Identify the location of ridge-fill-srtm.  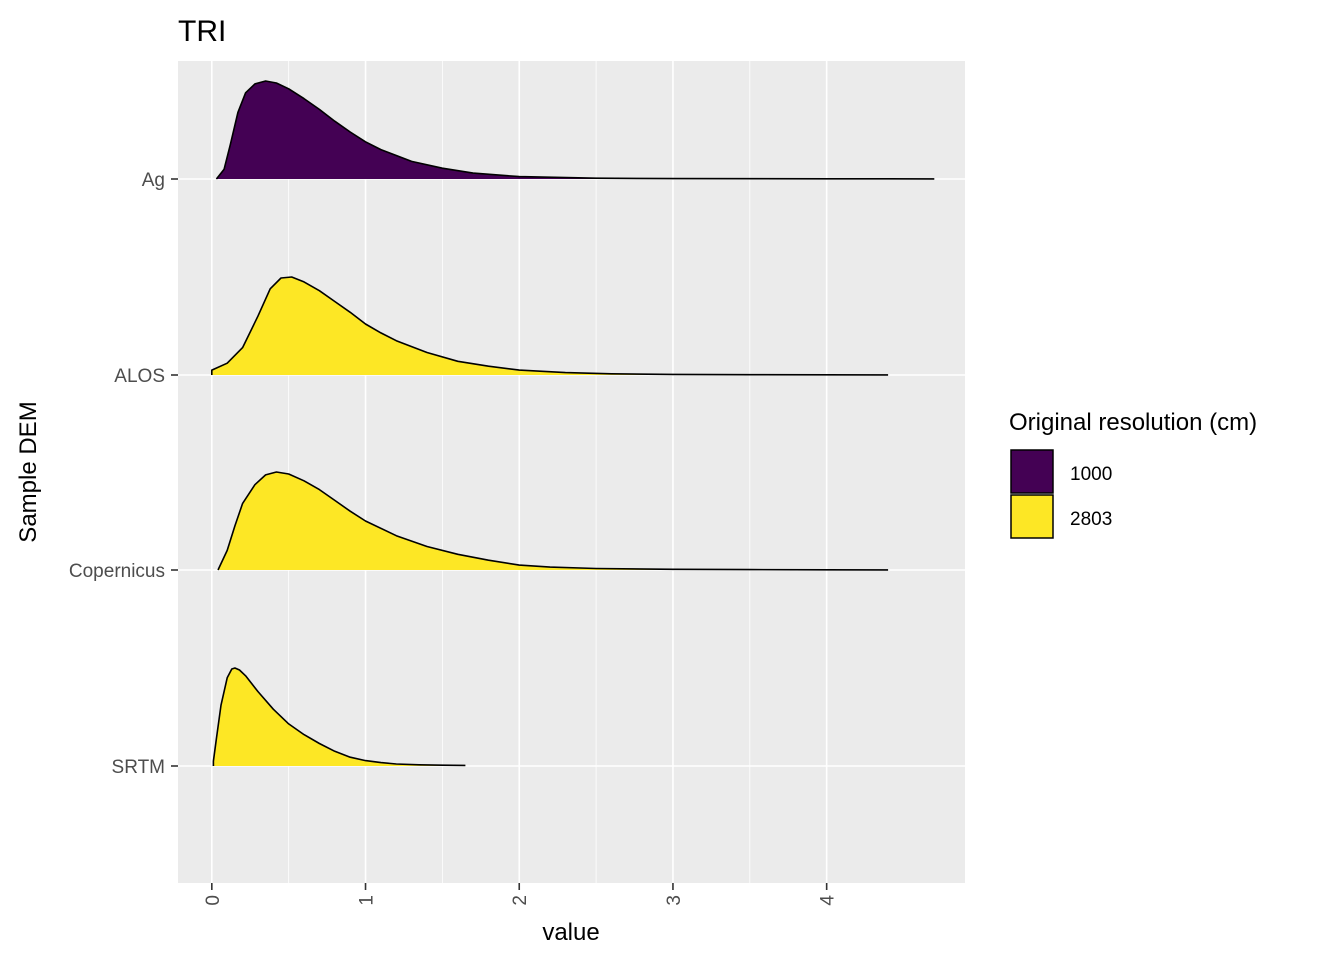
(339, 717).